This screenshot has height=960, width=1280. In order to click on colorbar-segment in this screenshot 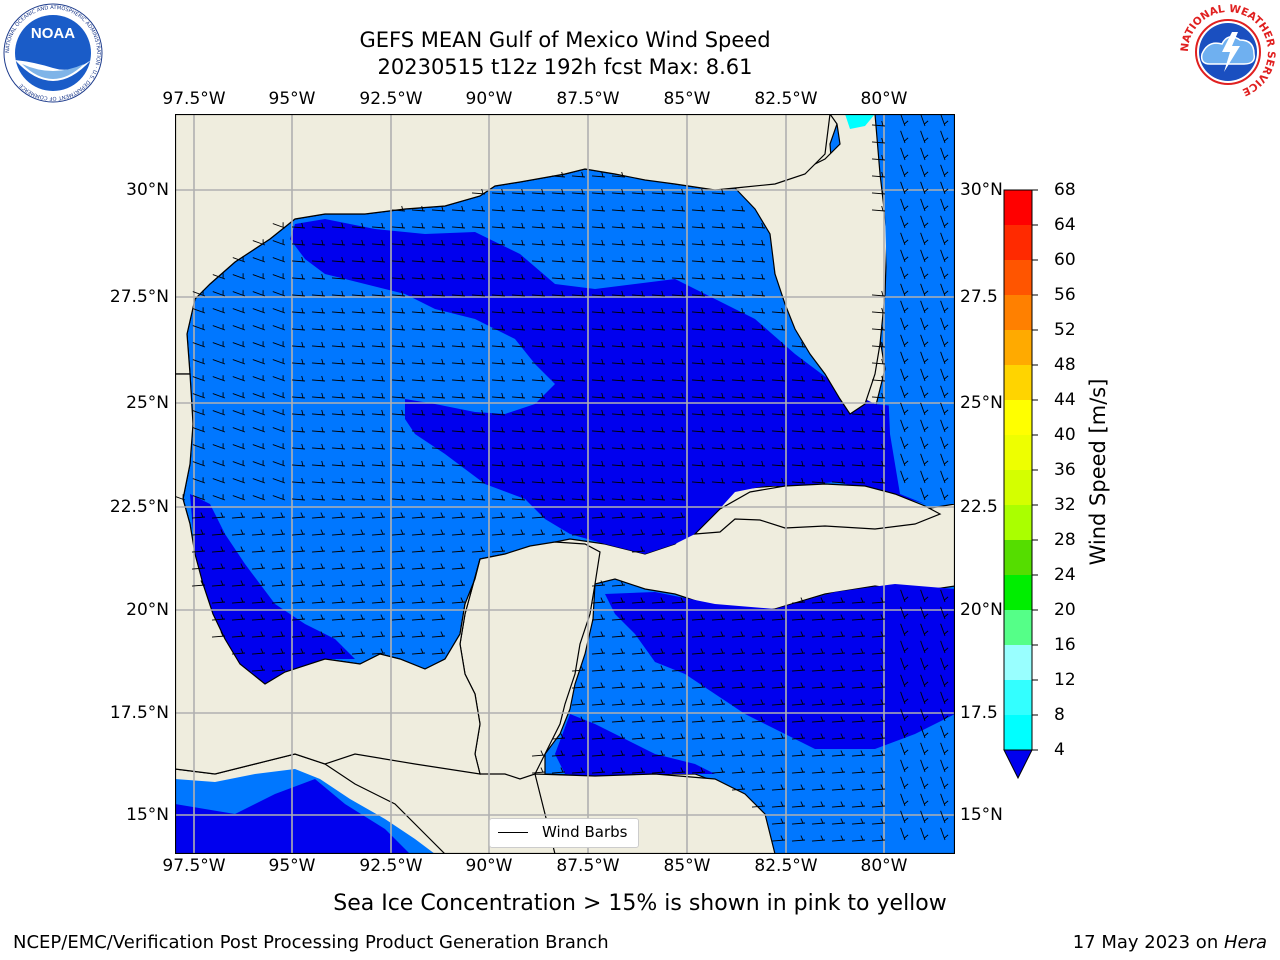, I will do `click(1018, 383)`.